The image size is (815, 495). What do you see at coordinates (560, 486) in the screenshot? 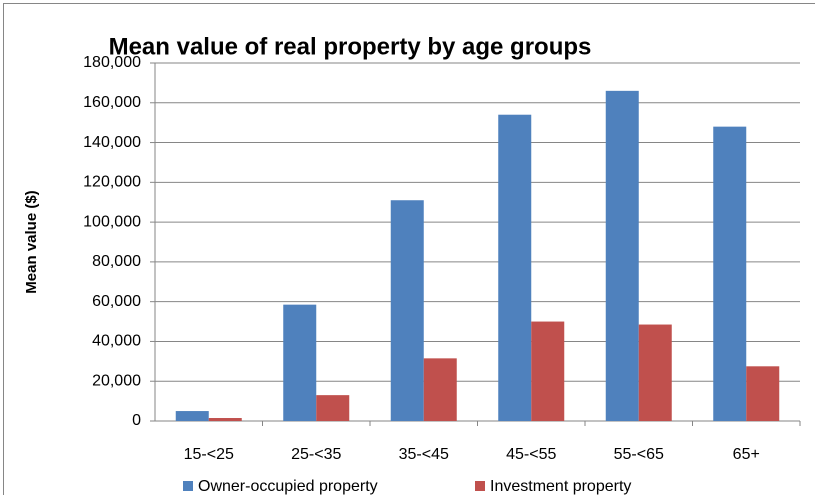
I see `legend-label: Investment property` at bounding box center [560, 486].